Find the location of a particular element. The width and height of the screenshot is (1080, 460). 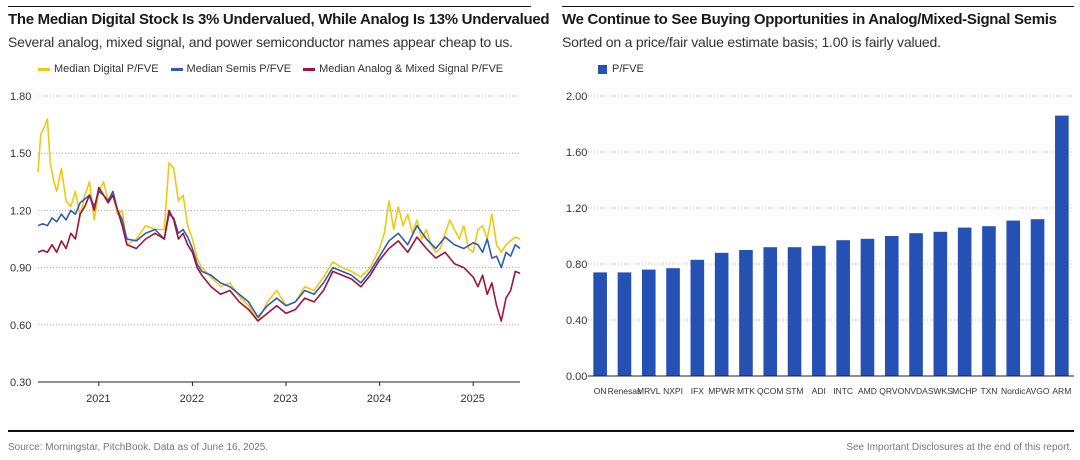

x-tick-label: 2022 is located at coordinates (192, 399).